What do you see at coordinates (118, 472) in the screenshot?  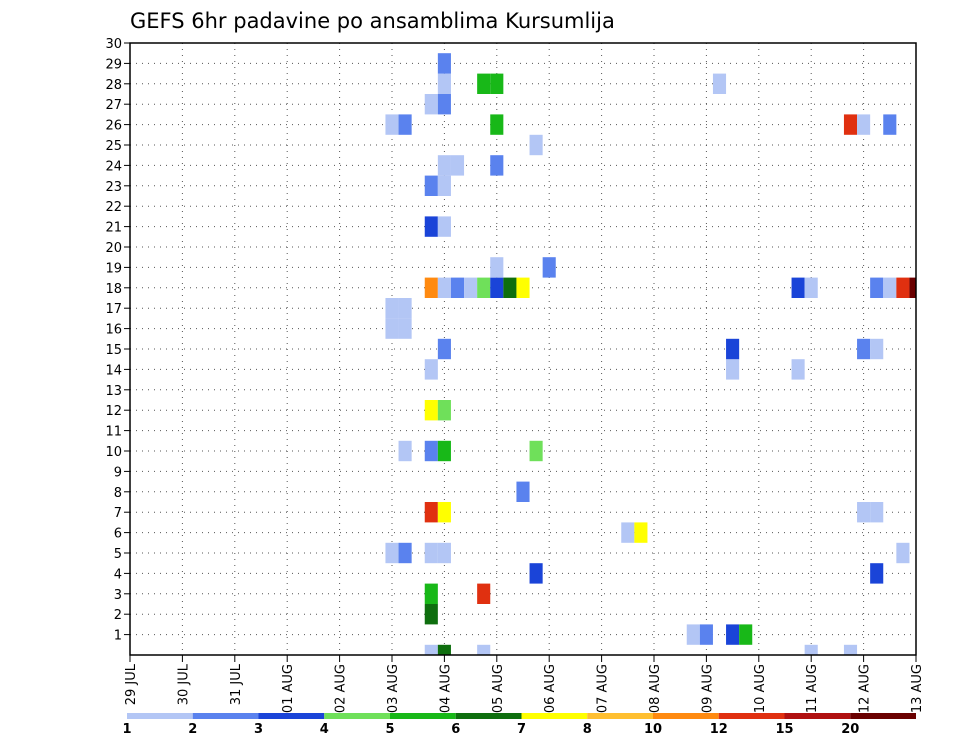 I see `y-tick-label: 9` at bounding box center [118, 472].